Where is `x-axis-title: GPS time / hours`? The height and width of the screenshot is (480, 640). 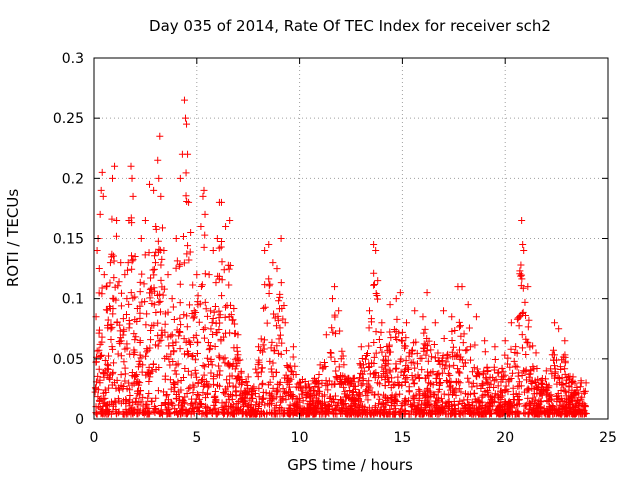 x-axis-title: GPS time / hours is located at coordinates (350, 465).